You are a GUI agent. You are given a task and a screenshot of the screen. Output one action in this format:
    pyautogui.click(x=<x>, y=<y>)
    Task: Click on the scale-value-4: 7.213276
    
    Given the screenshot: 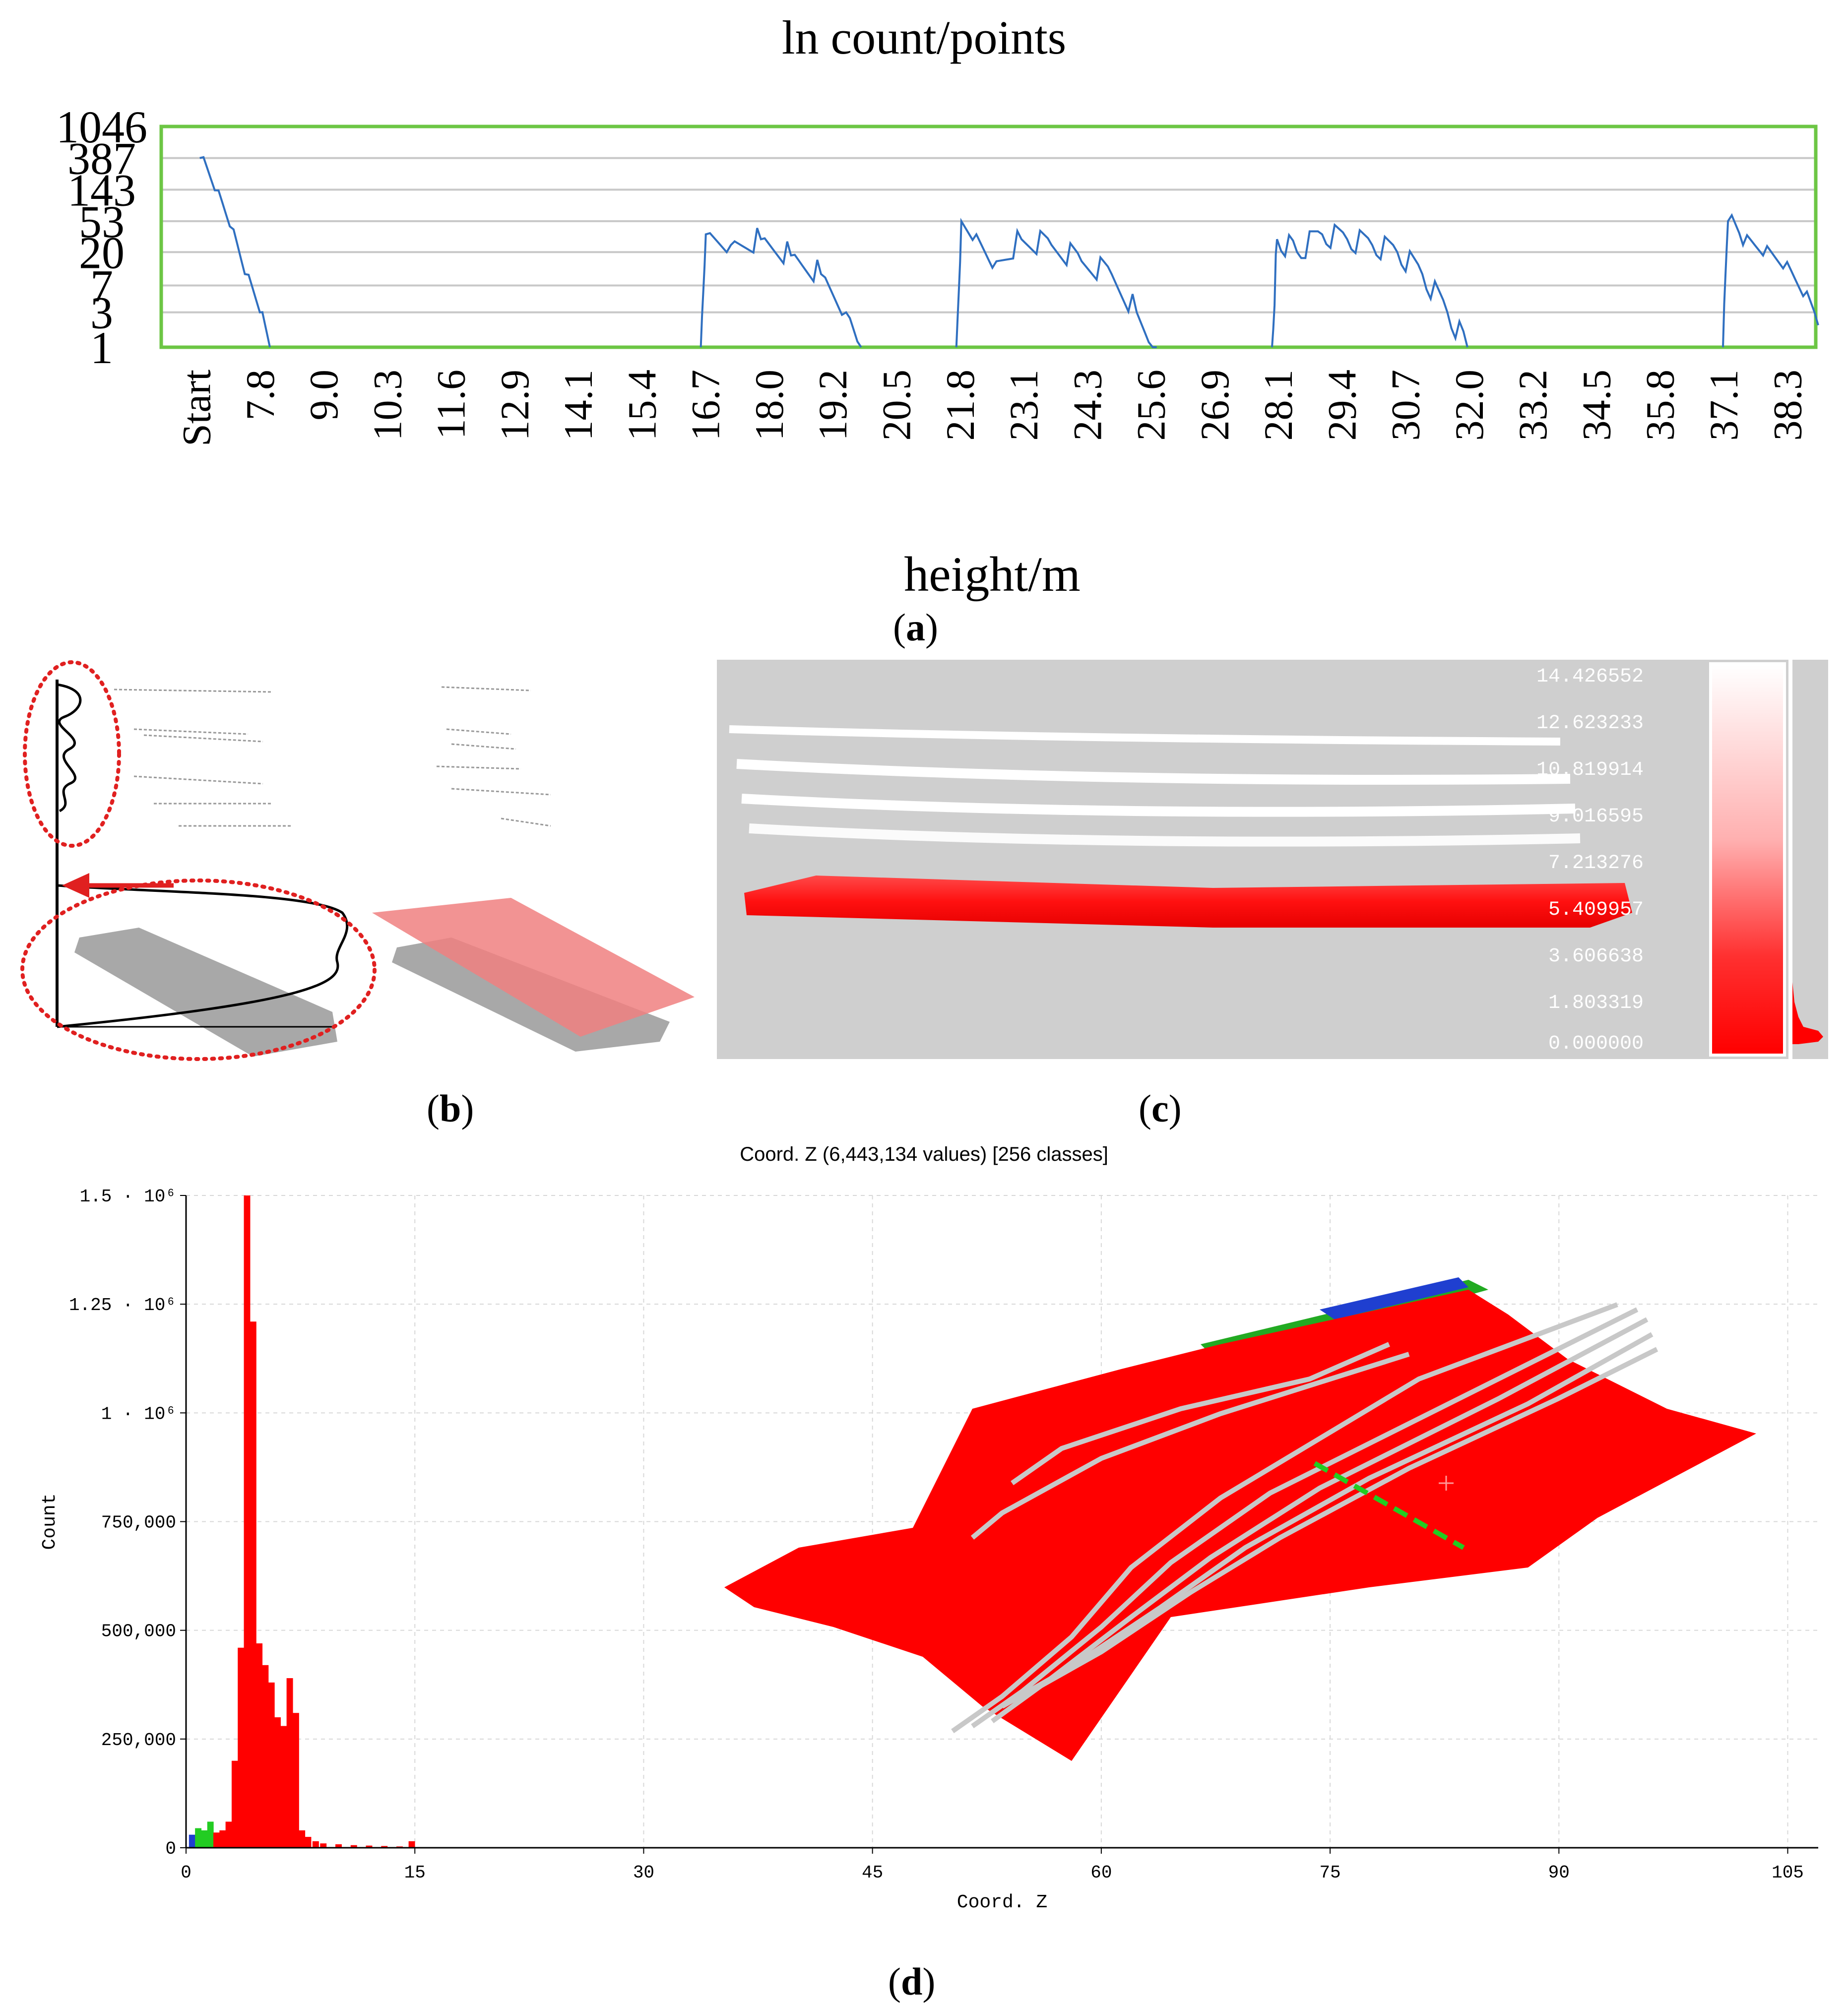 What is the action you would take?
    pyautogui.click(x=1596, y=863)
    